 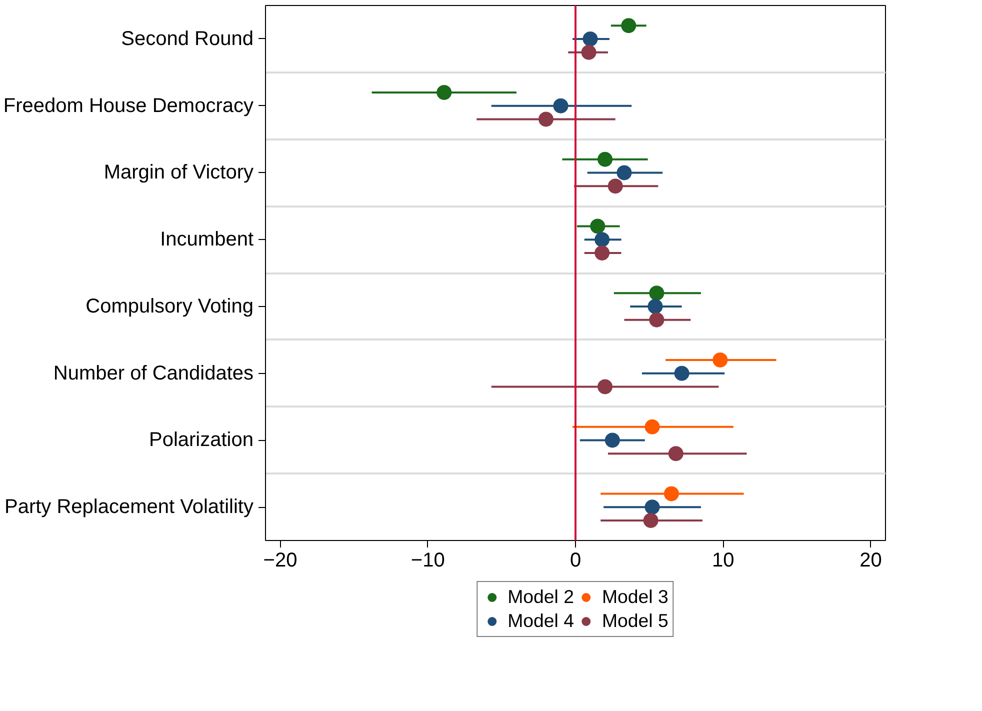 What do you see at coordinates (153, 373) in the screenshot?
I see `y-tick-label: Number of Candidates` at bounding box center [153, 373].